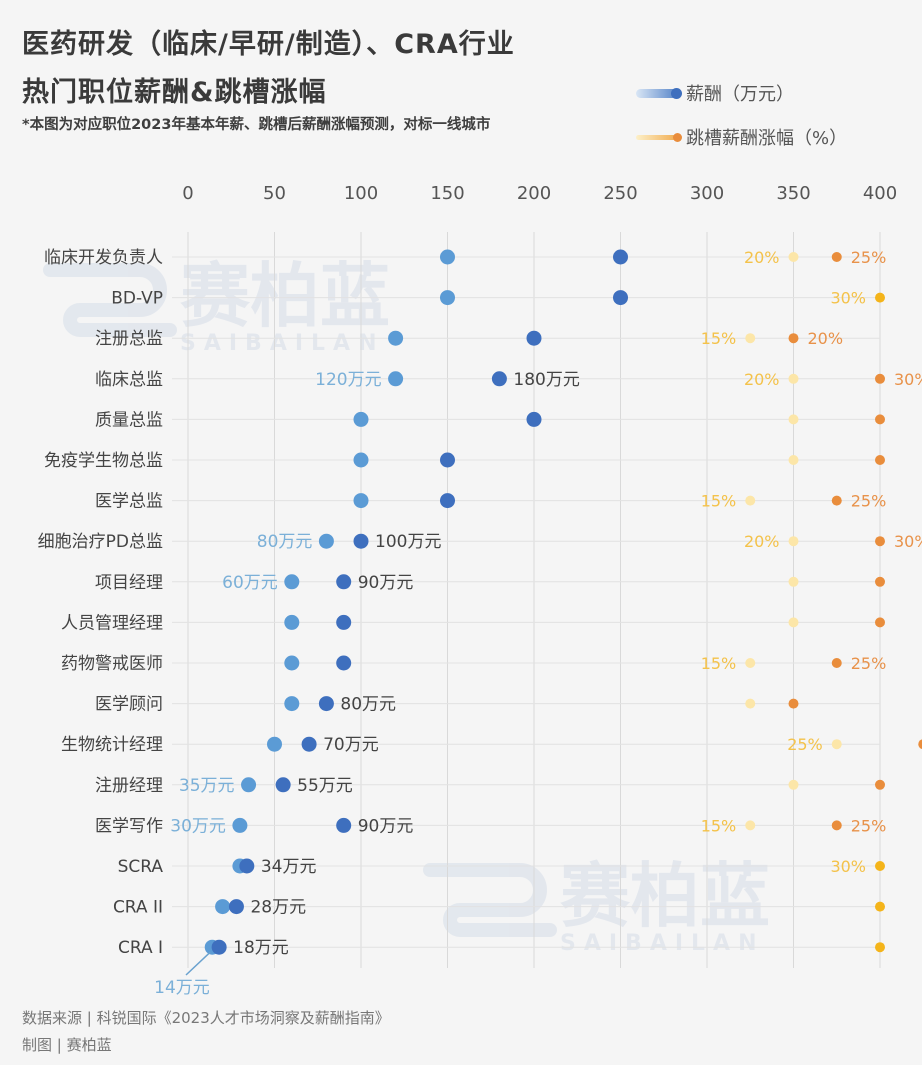 The height and width of the screenshot is (1065, 922). I want to click on legend-raise-label: 跳槽薪酬涨幅（%）, so click(767, 138).